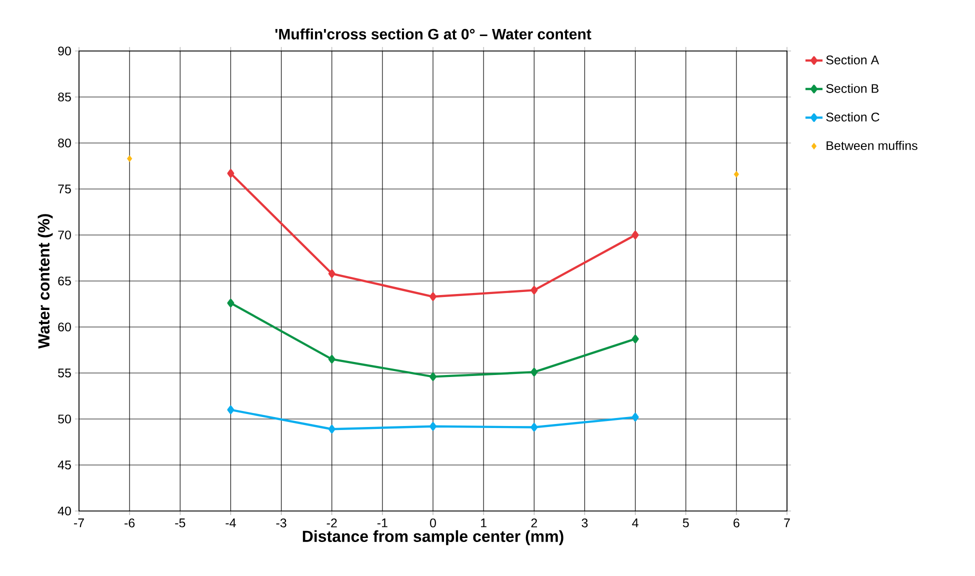  I want to click on y-tick-label: 60, so click(64, 327).